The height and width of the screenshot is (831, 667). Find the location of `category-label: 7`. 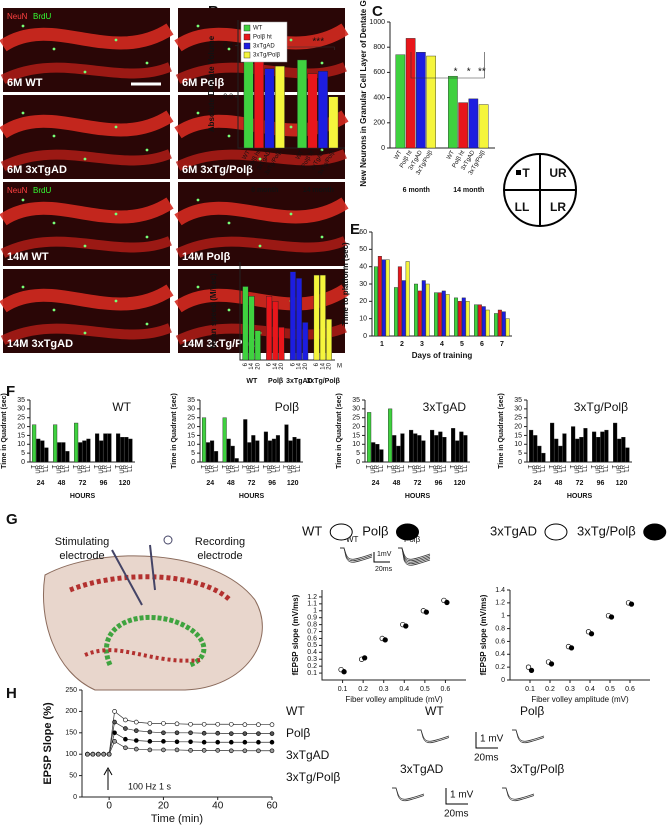

category-label: 7 is located at coordinates (502, 344).